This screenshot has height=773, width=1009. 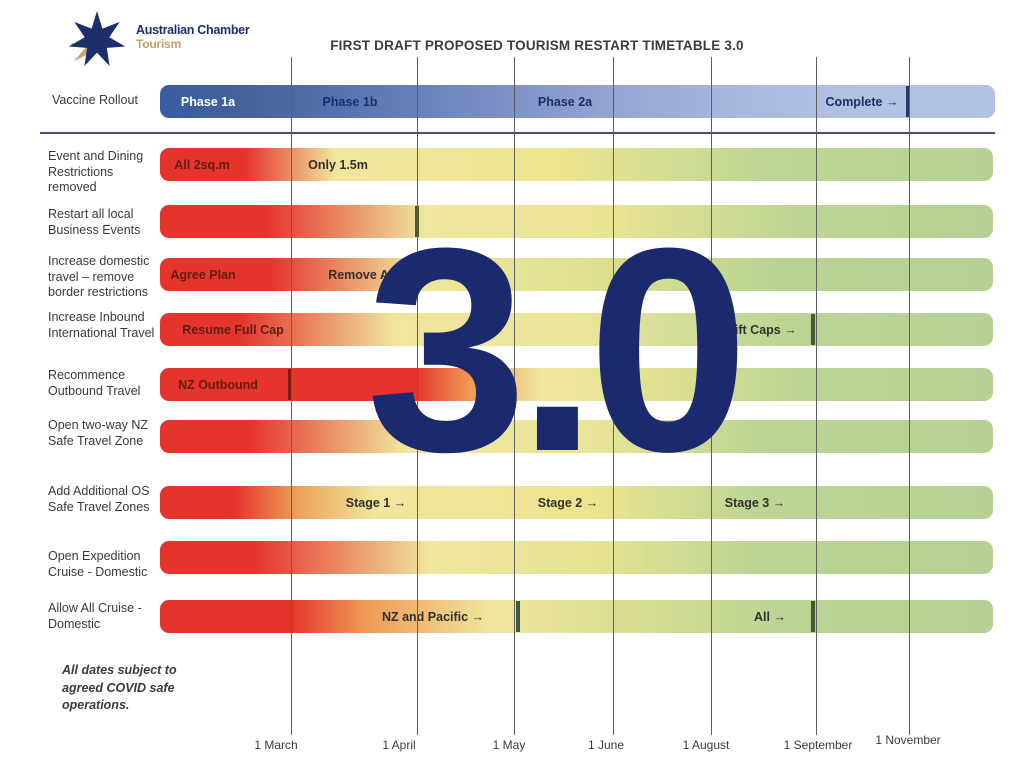 What do you see at coordinates (762, 329) in the screenshot?
I see `milestone-lift-caps: Lift Caps →` at bounding box center [762, 329].